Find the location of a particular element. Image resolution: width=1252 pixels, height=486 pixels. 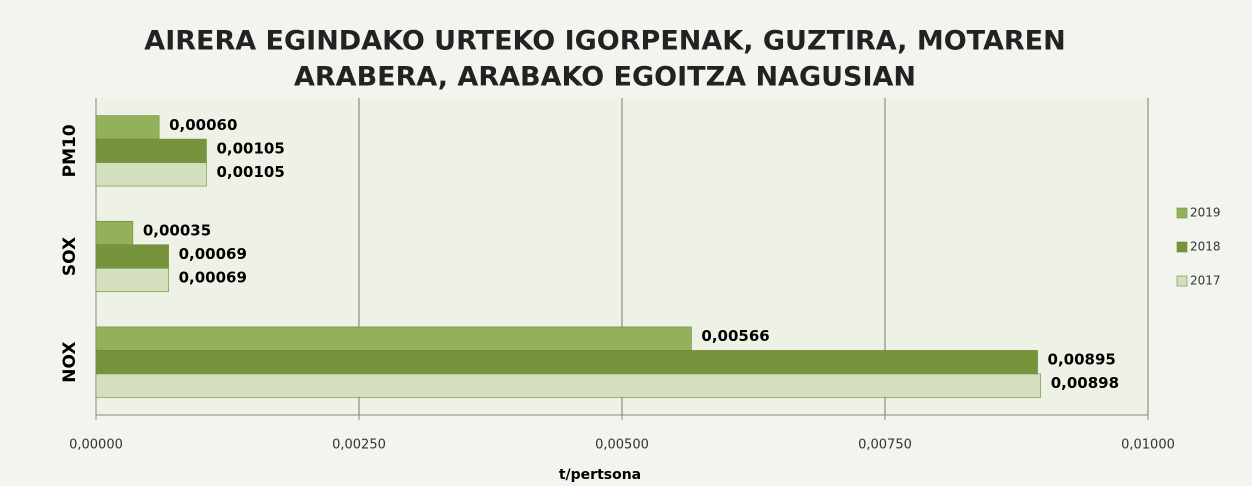

legend-label: 2018 is located at coordinates (1205, 247).